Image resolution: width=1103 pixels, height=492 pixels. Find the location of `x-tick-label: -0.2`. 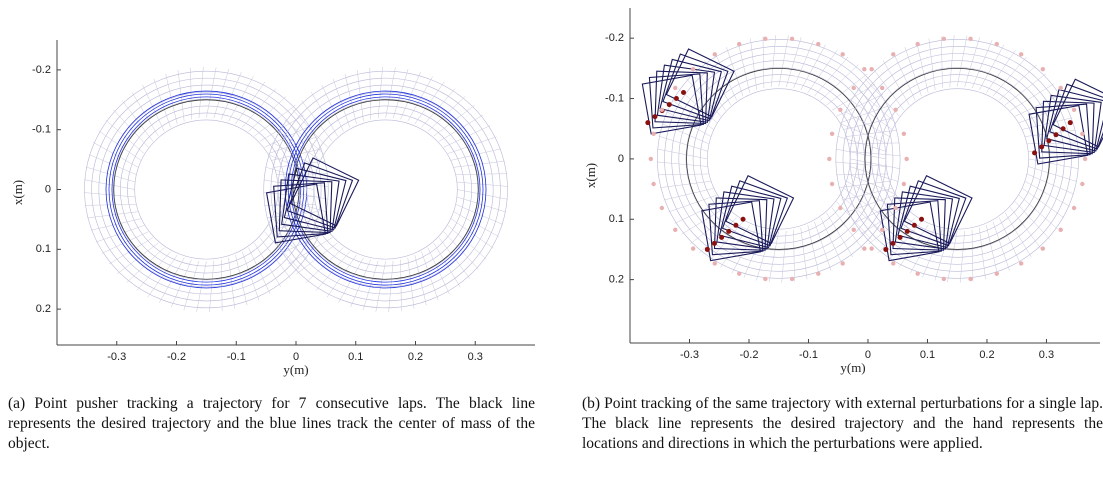

x-tick-label: -0.2 is located at coordinates (749, 355).